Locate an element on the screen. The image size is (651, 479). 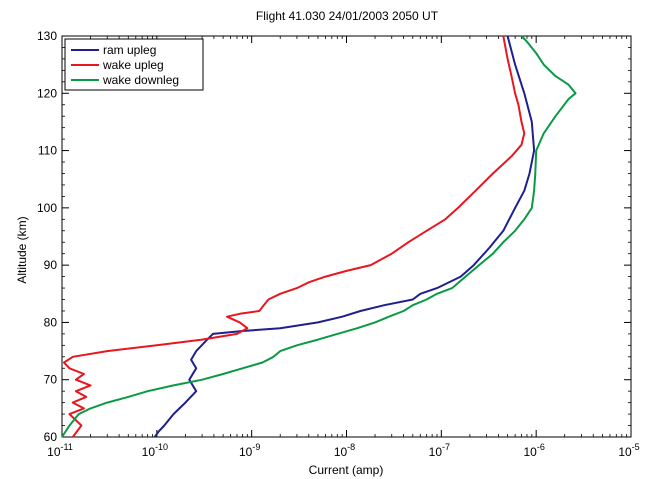
y-tick-label: 90 is located at coordinates (51, 265).